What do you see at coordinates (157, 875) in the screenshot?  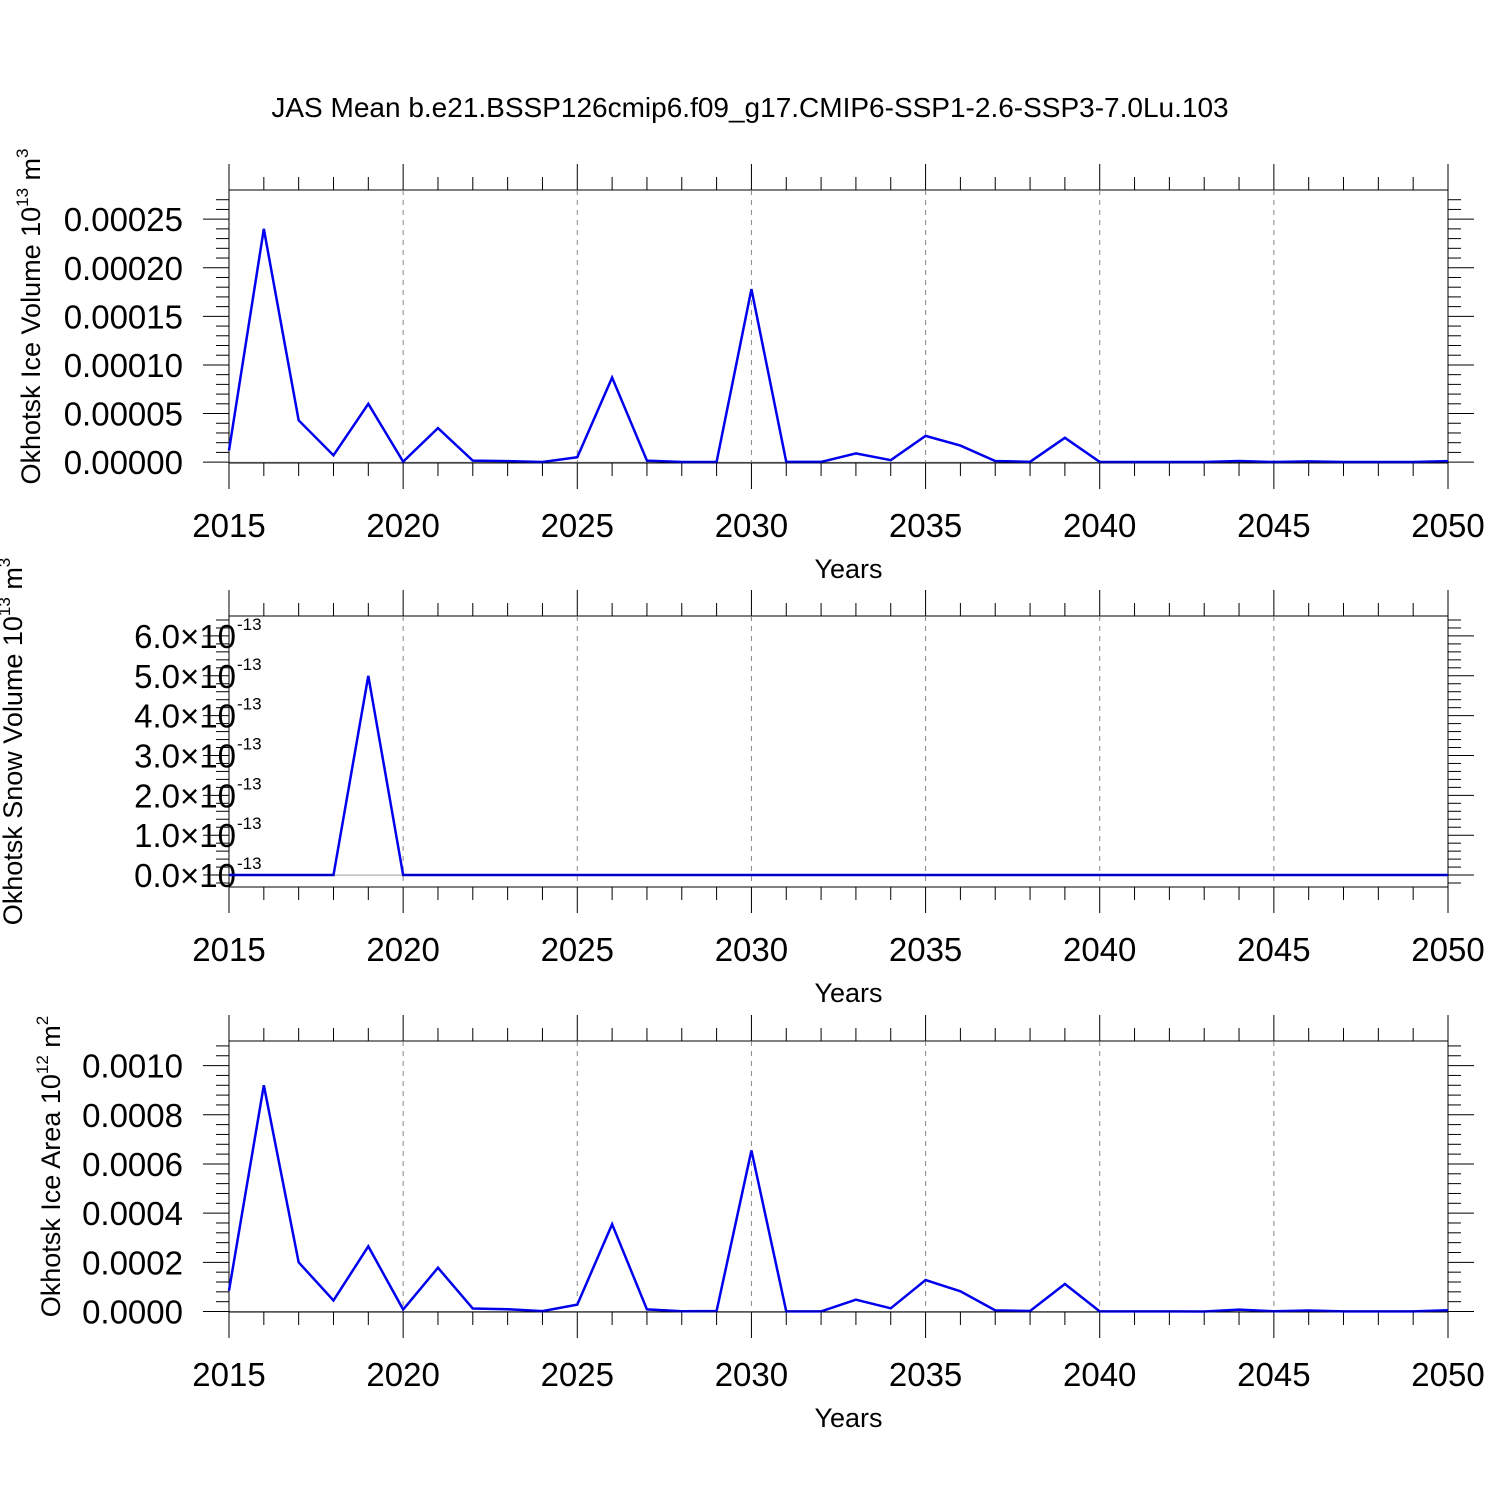 I see `y-tick-label: 0.0` at bounding box center [157, 875].